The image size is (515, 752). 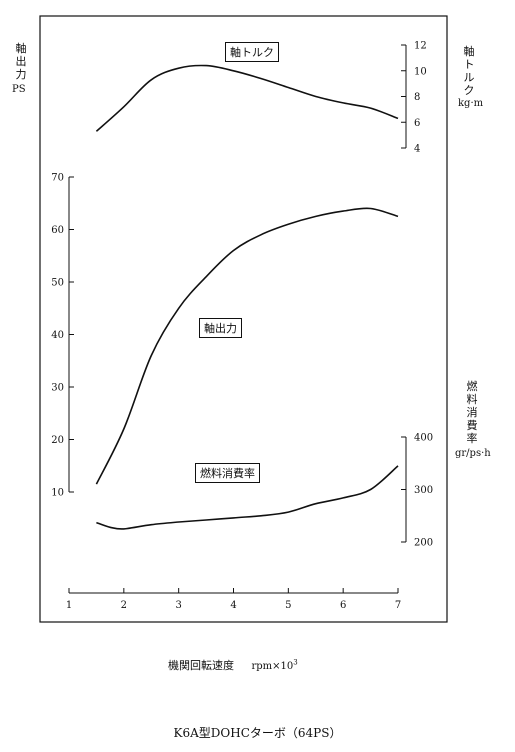 I want to click on x-axis-title: 機関回転速度 rpm×103, so click(x=233, y=665).